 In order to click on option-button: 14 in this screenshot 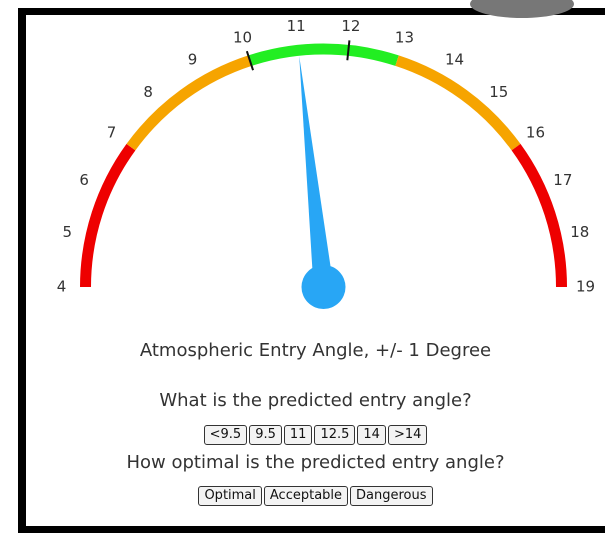, I will do `click(371, 435)`.